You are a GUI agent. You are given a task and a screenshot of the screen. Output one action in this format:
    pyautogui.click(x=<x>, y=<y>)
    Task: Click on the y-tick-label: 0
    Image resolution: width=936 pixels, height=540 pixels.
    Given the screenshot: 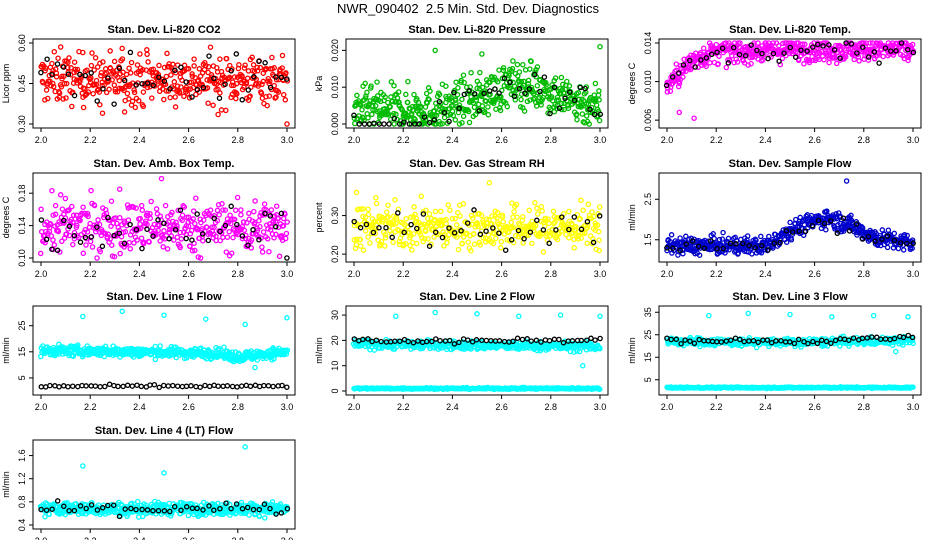 What is the action you would take?
    pyautogui.click(x=335, y=390)
    